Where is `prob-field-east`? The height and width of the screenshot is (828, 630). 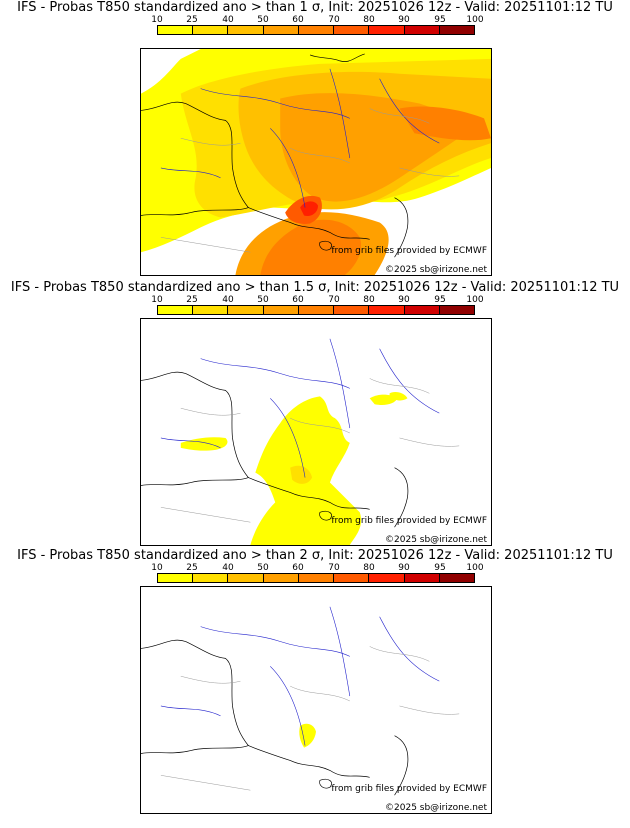
prob-field-east is located at coordinates (445, 123).